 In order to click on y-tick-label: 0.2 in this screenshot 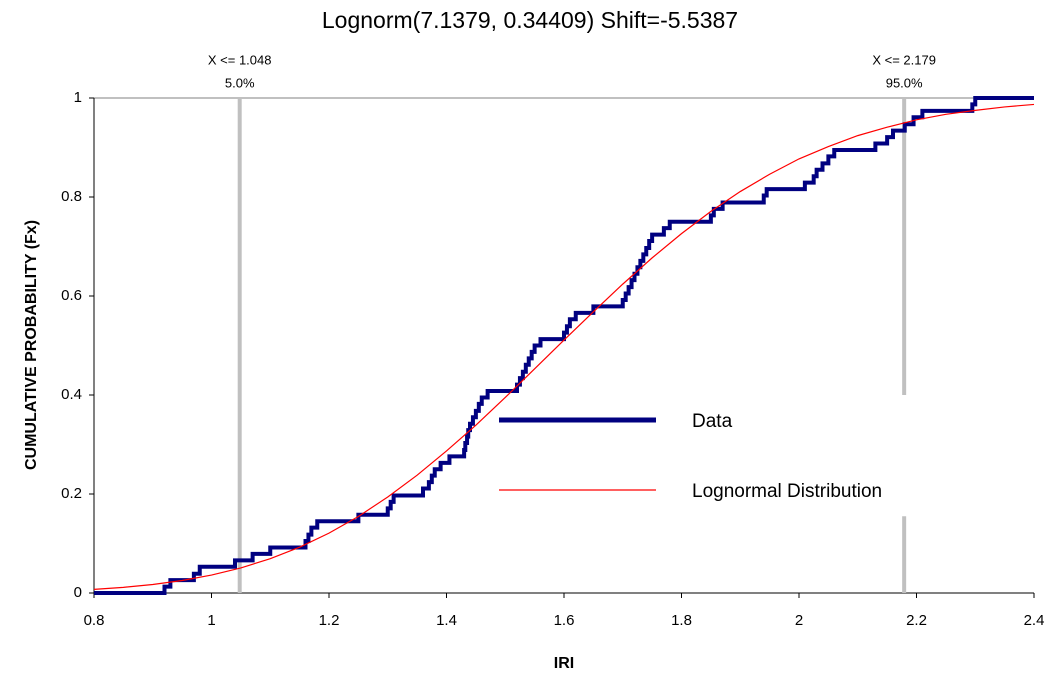, I will do `click(71, 493)`.